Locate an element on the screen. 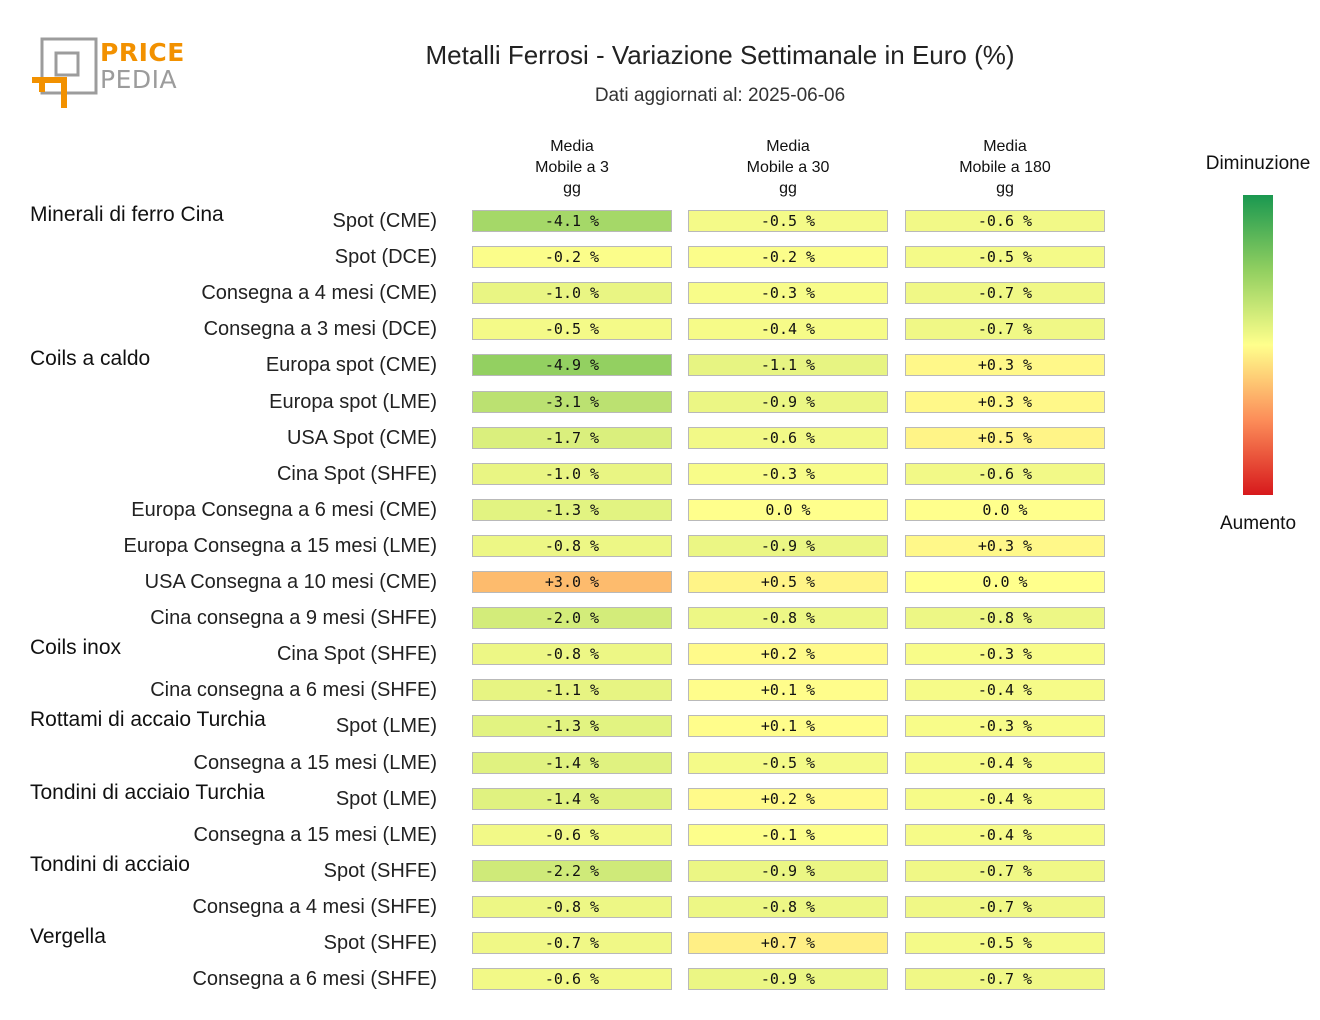  heatmap-cell: -4.1 % is located at coordinates (572, 221).